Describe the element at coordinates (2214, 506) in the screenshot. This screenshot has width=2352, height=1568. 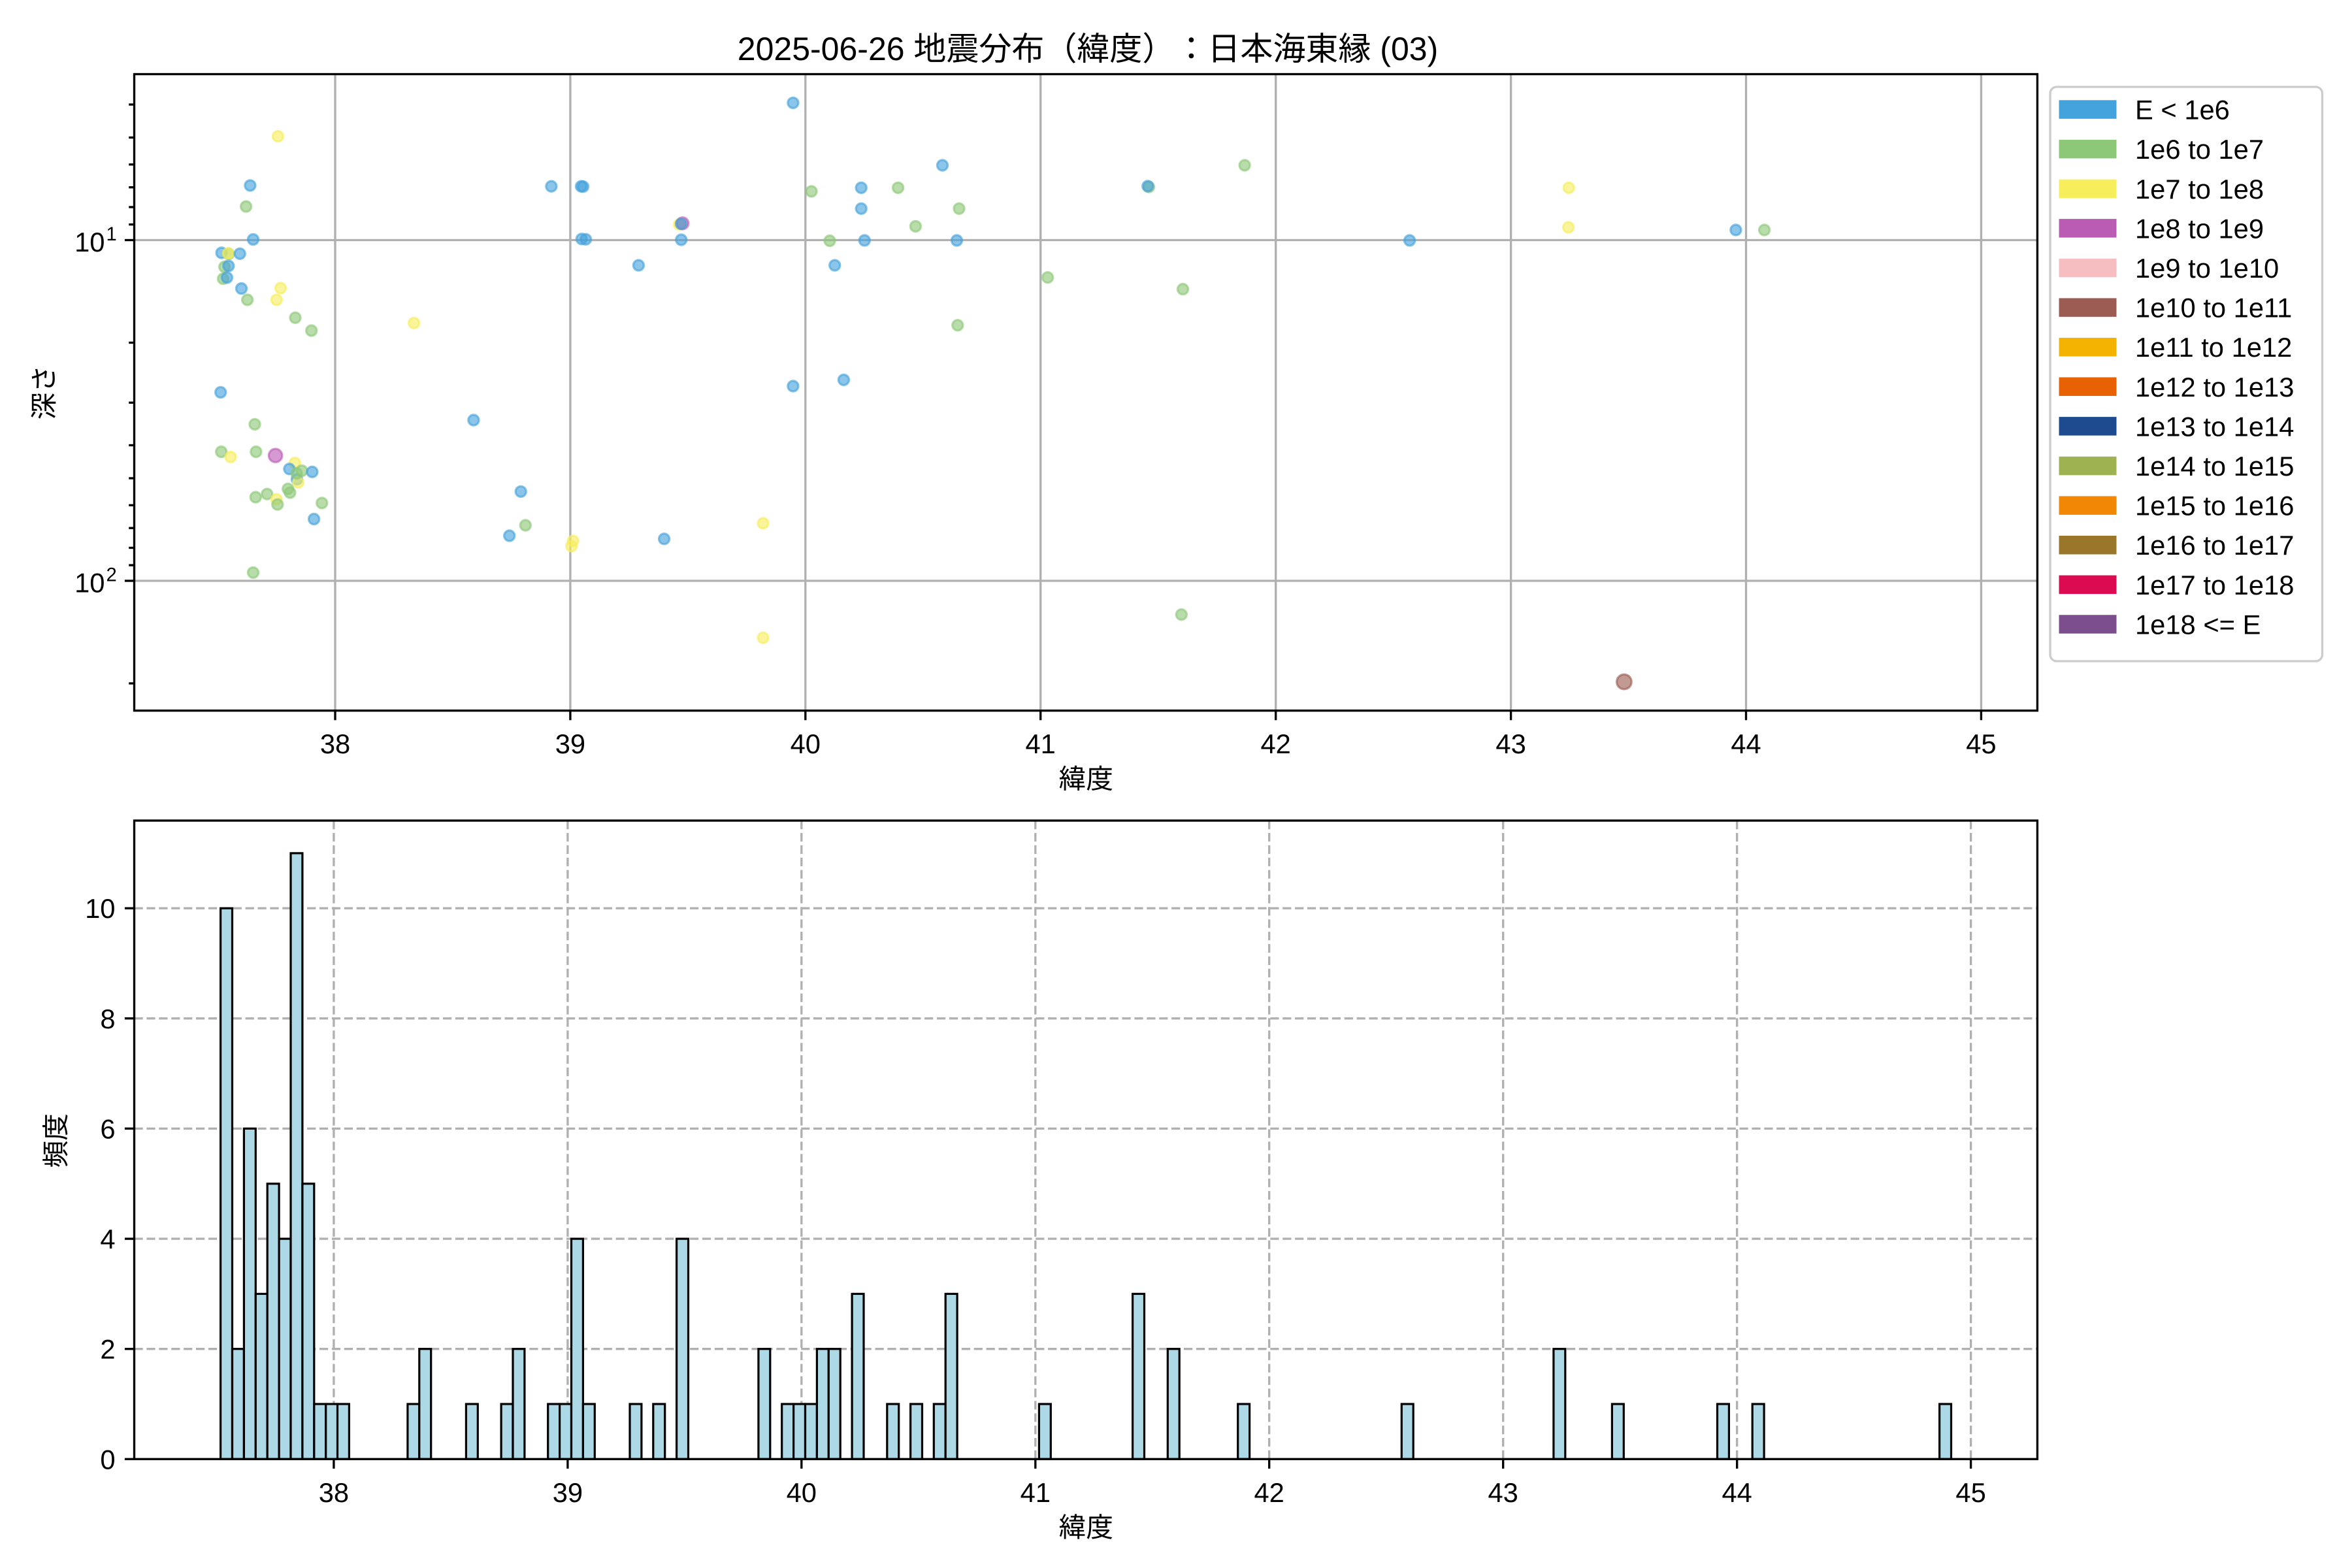
I see `svg-text: 1e15 to 1e16` at that location.